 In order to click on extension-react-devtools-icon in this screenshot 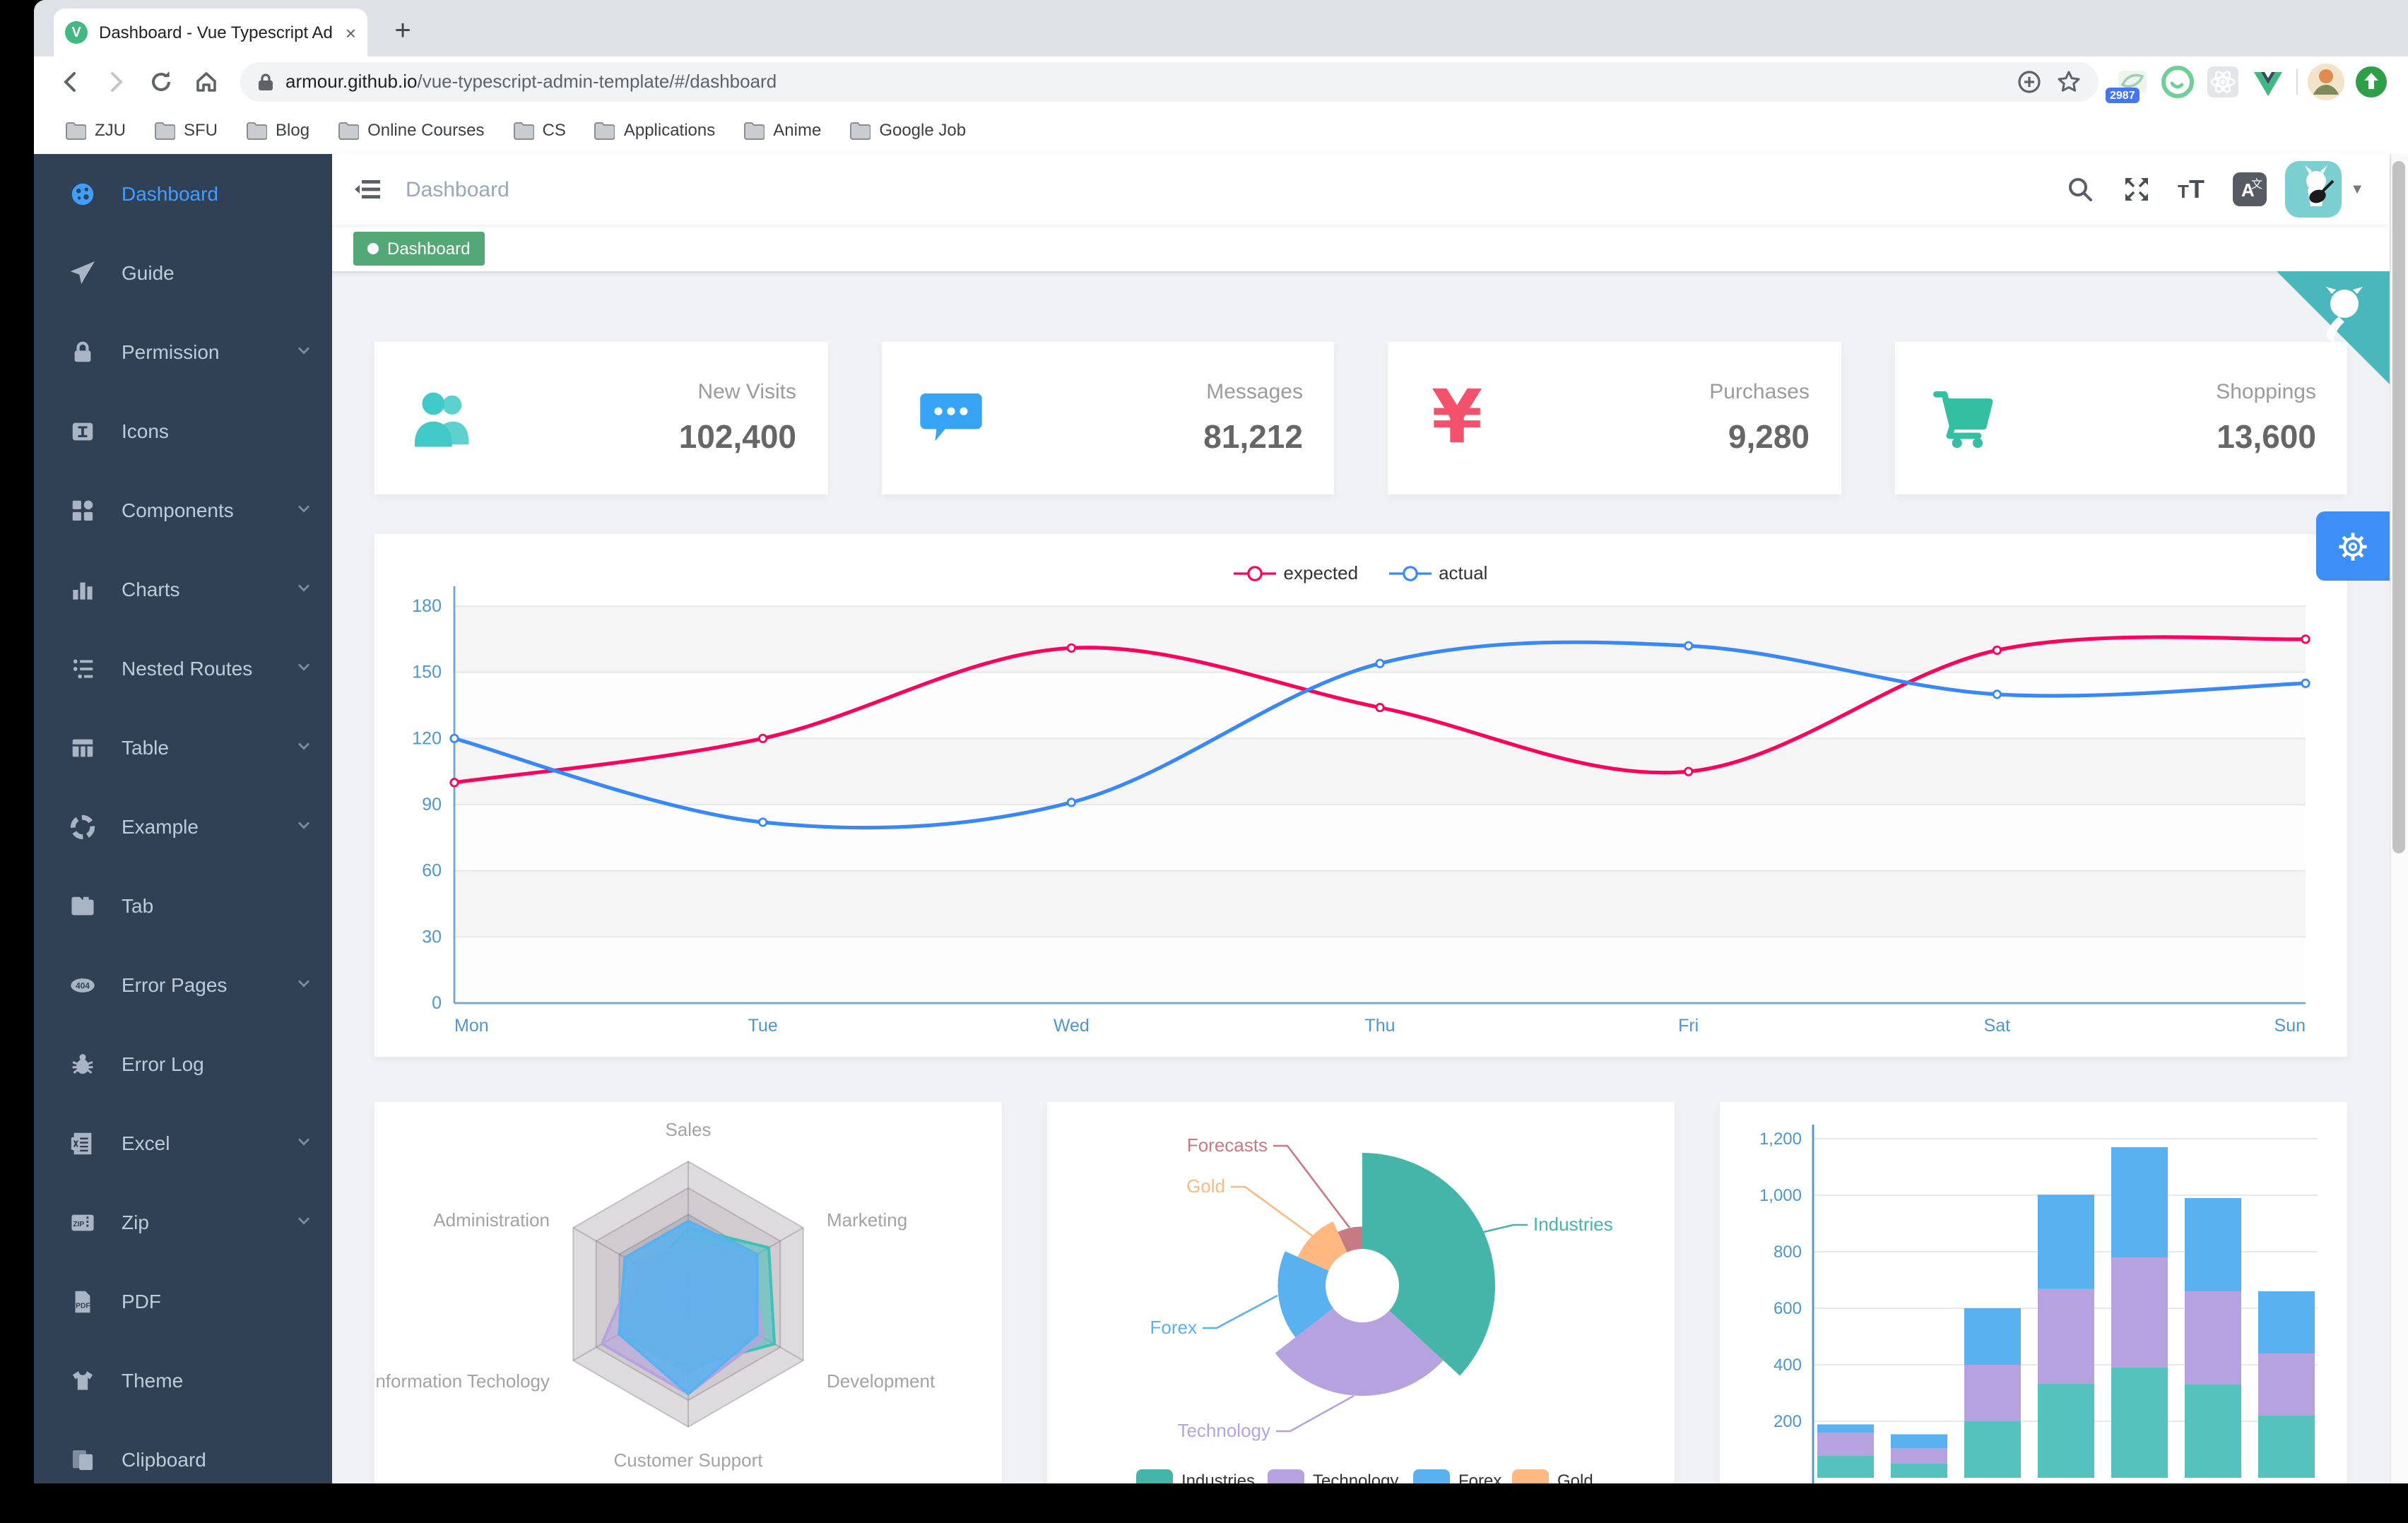, I will do `click(2223, 81)`.